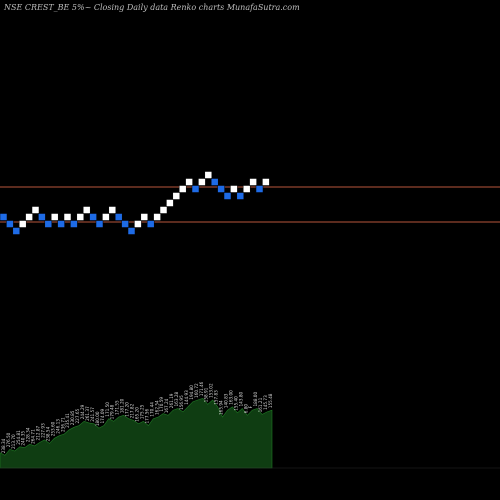  I want to click on volume-label: 165.94, so click(221, 407).